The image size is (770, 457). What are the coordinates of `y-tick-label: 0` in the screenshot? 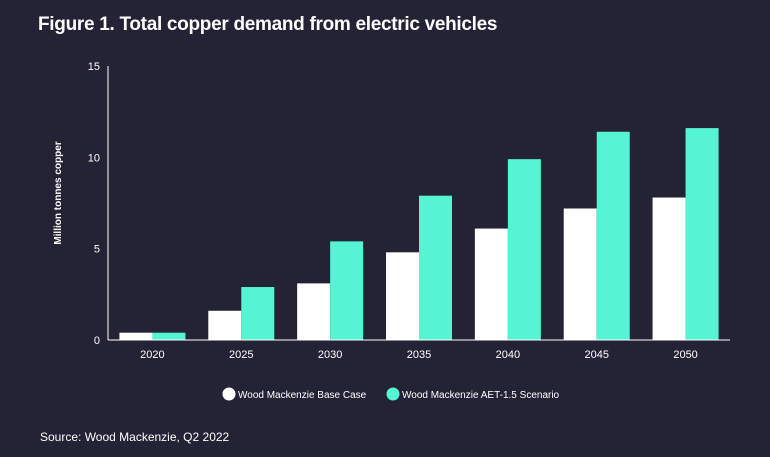 It's located at (97, 341).